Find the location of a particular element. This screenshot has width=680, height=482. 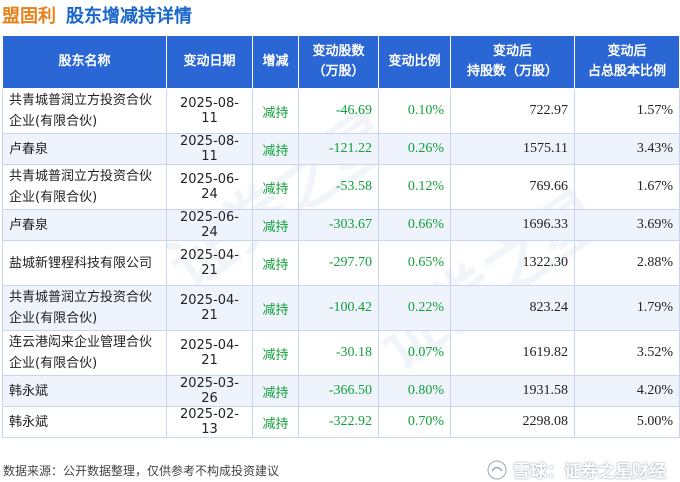

change-ratio: 0.22% is located at coordinates (414, 308).